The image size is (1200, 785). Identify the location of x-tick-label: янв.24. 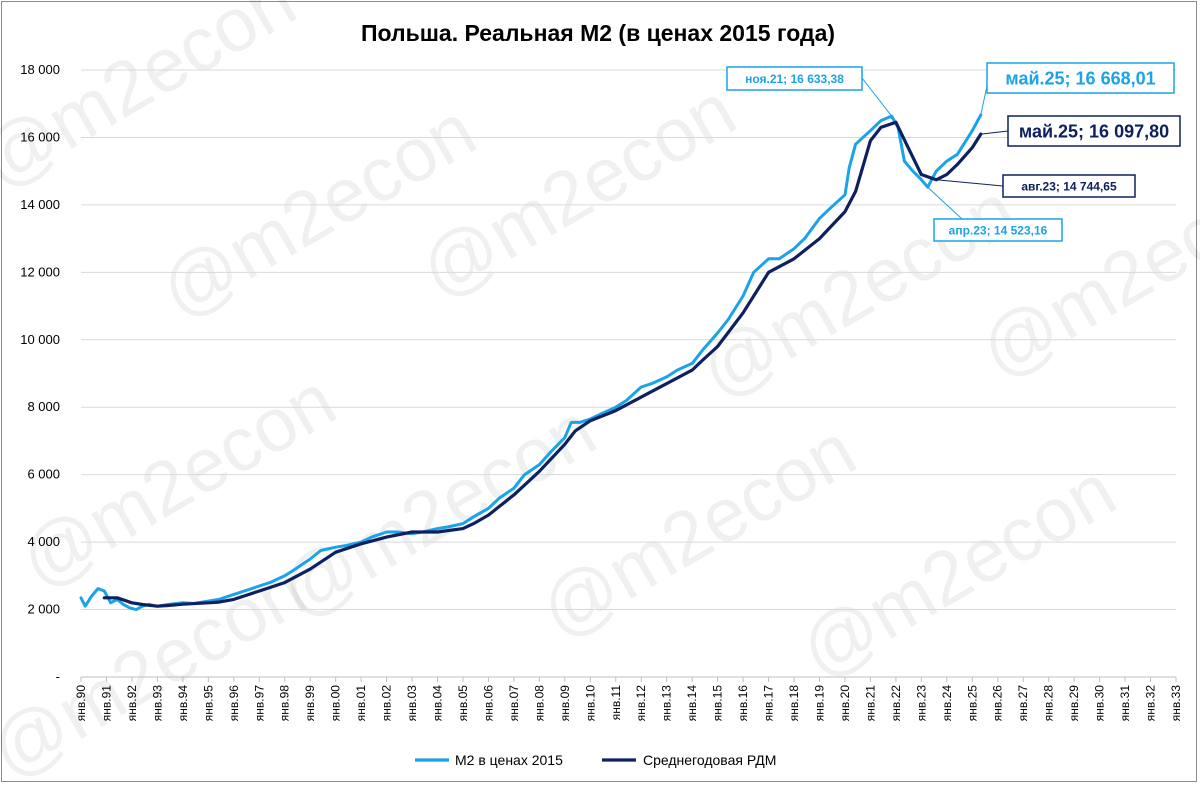
(947, 703).